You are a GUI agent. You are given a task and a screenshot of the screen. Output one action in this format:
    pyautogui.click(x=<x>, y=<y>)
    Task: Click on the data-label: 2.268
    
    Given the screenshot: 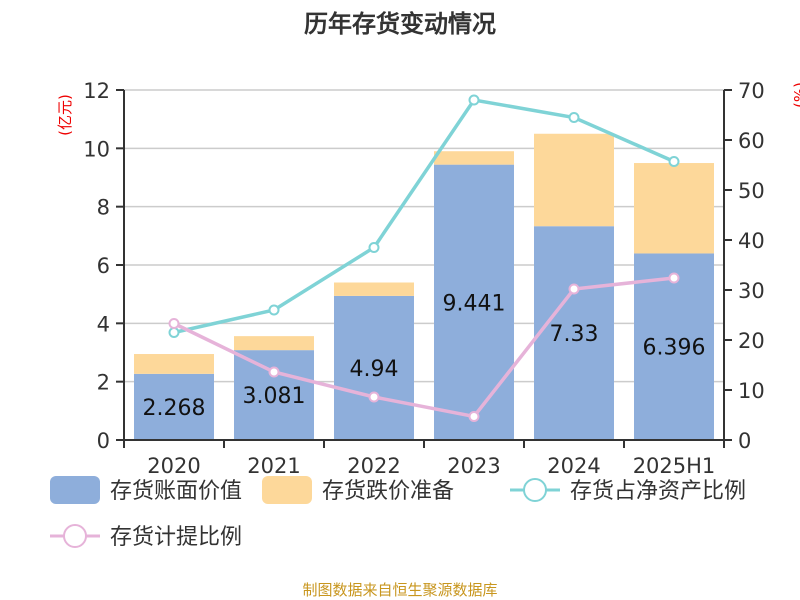 What is the action you would take?
    pyautogui.click(x=174, y=408)
    